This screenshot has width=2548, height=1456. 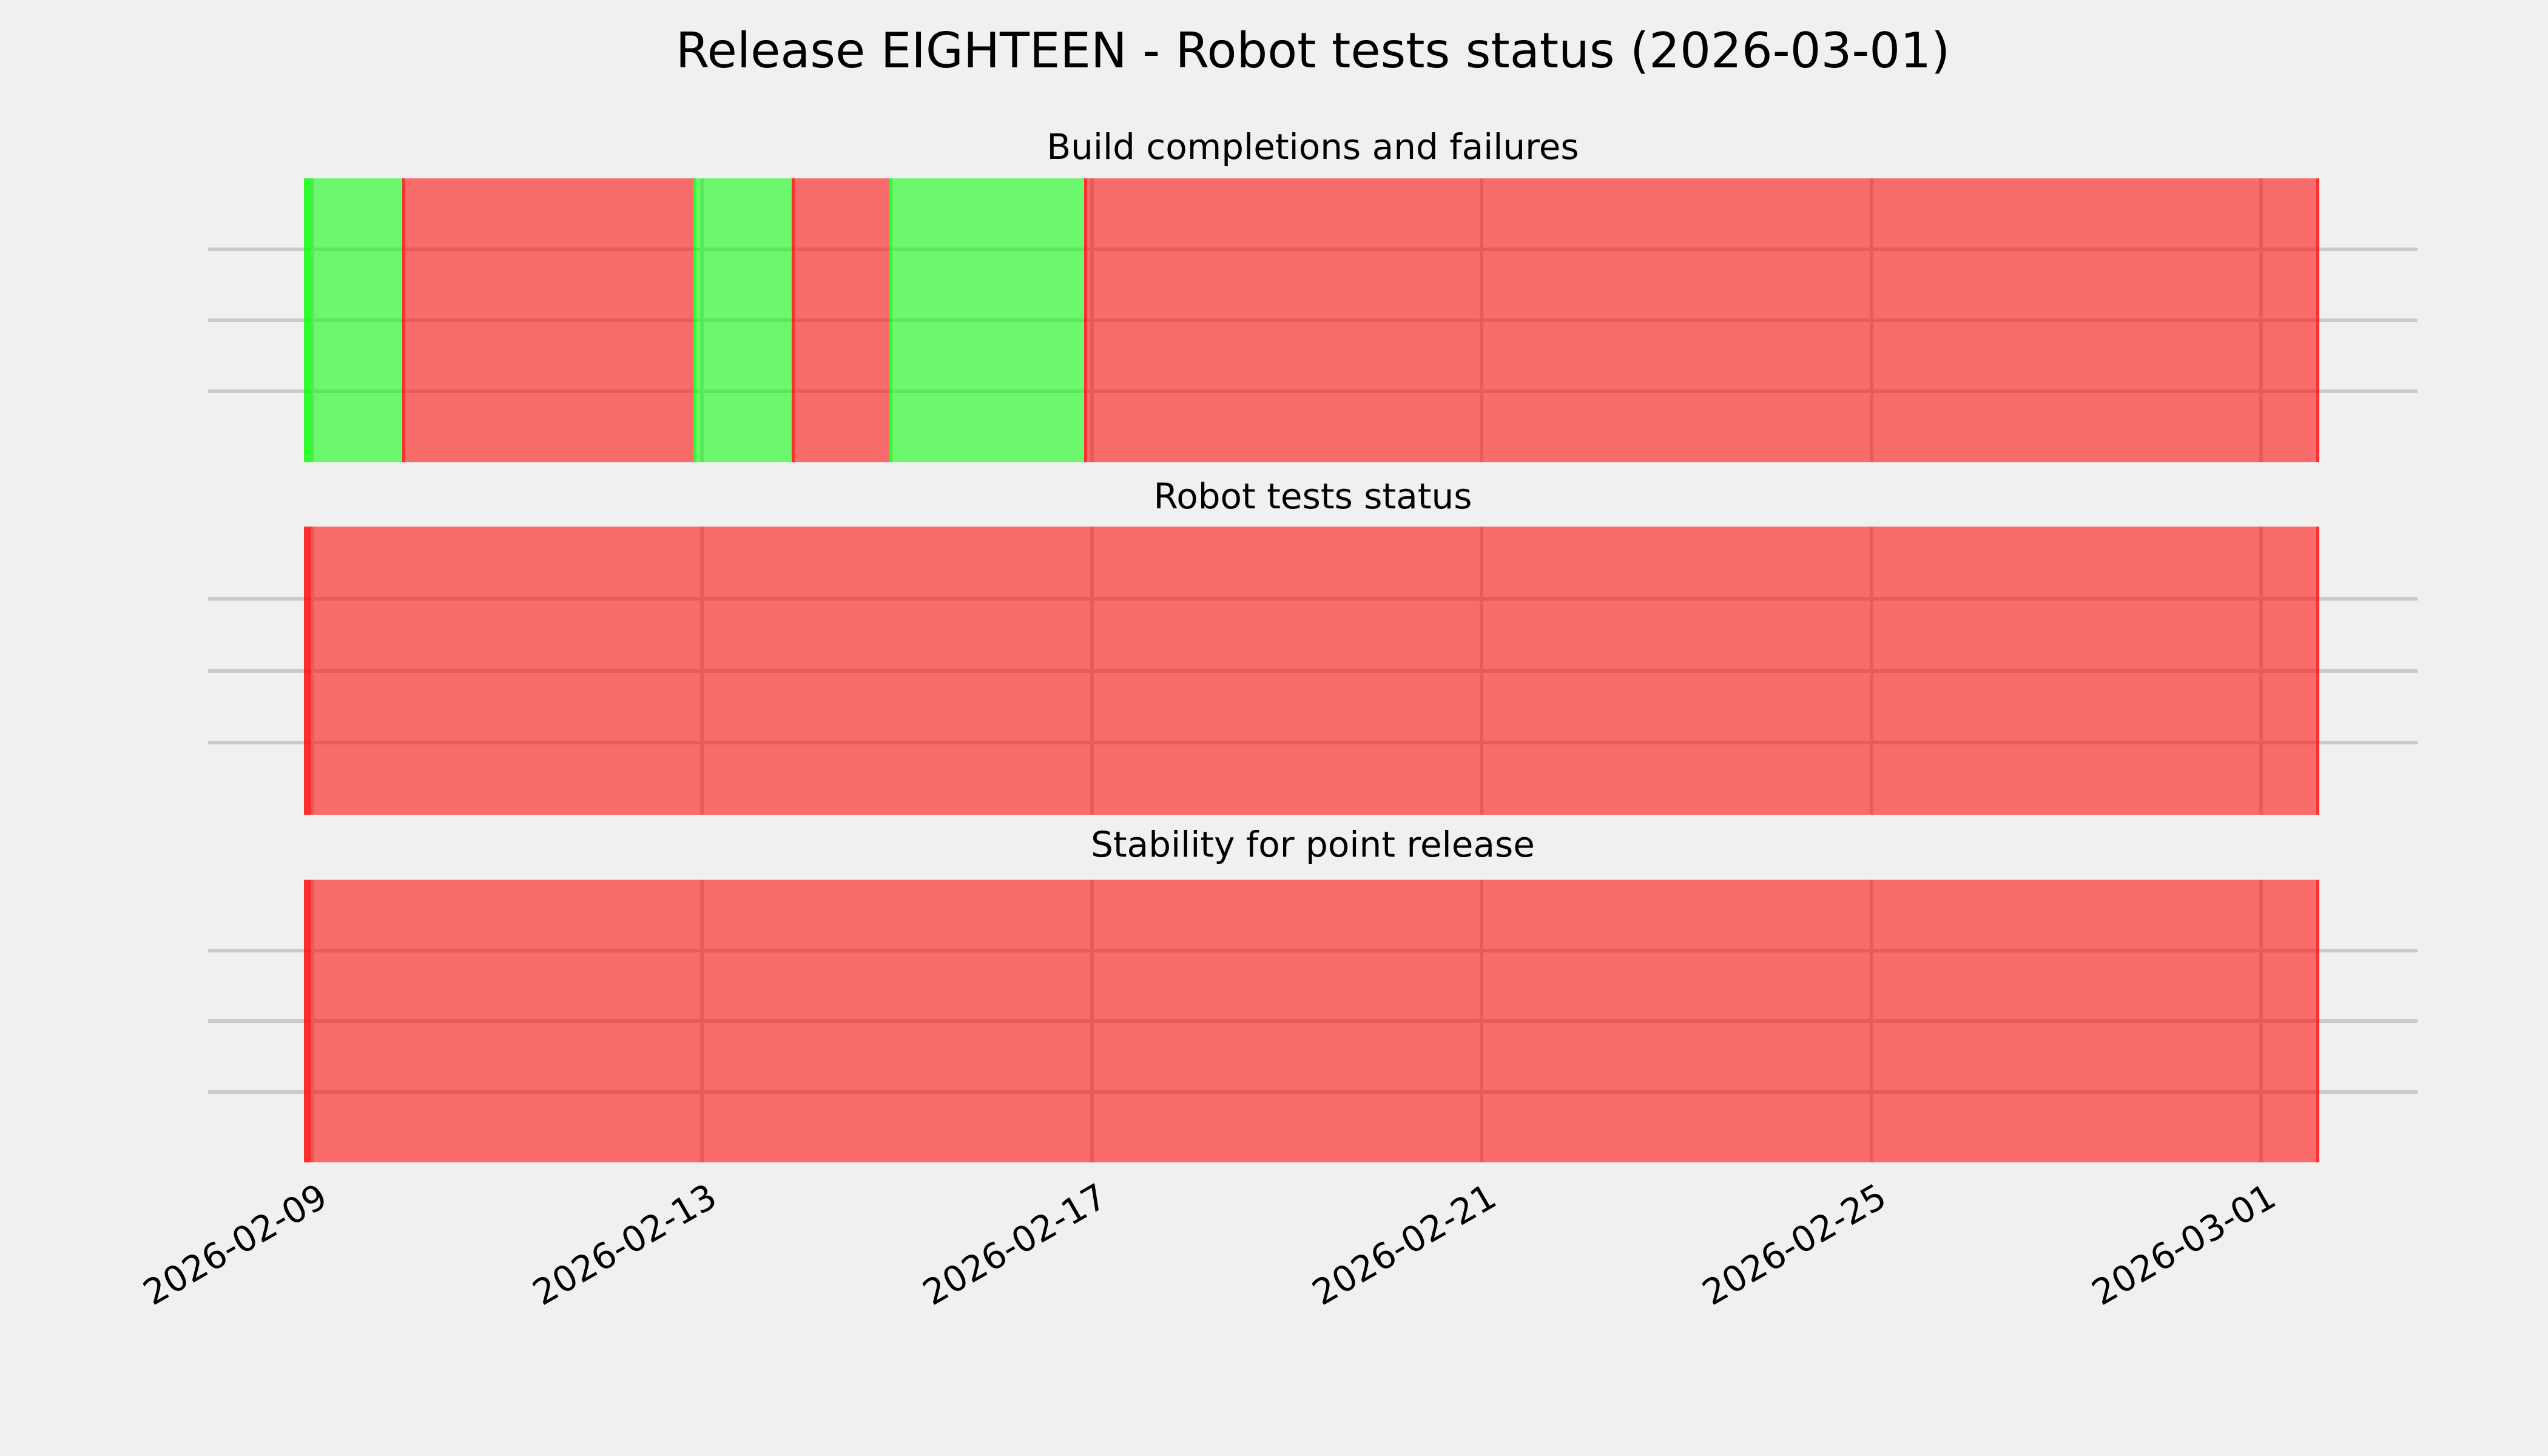 I want to click on x-tick-label: 2026-02-09, so click(x=235, y=1244).